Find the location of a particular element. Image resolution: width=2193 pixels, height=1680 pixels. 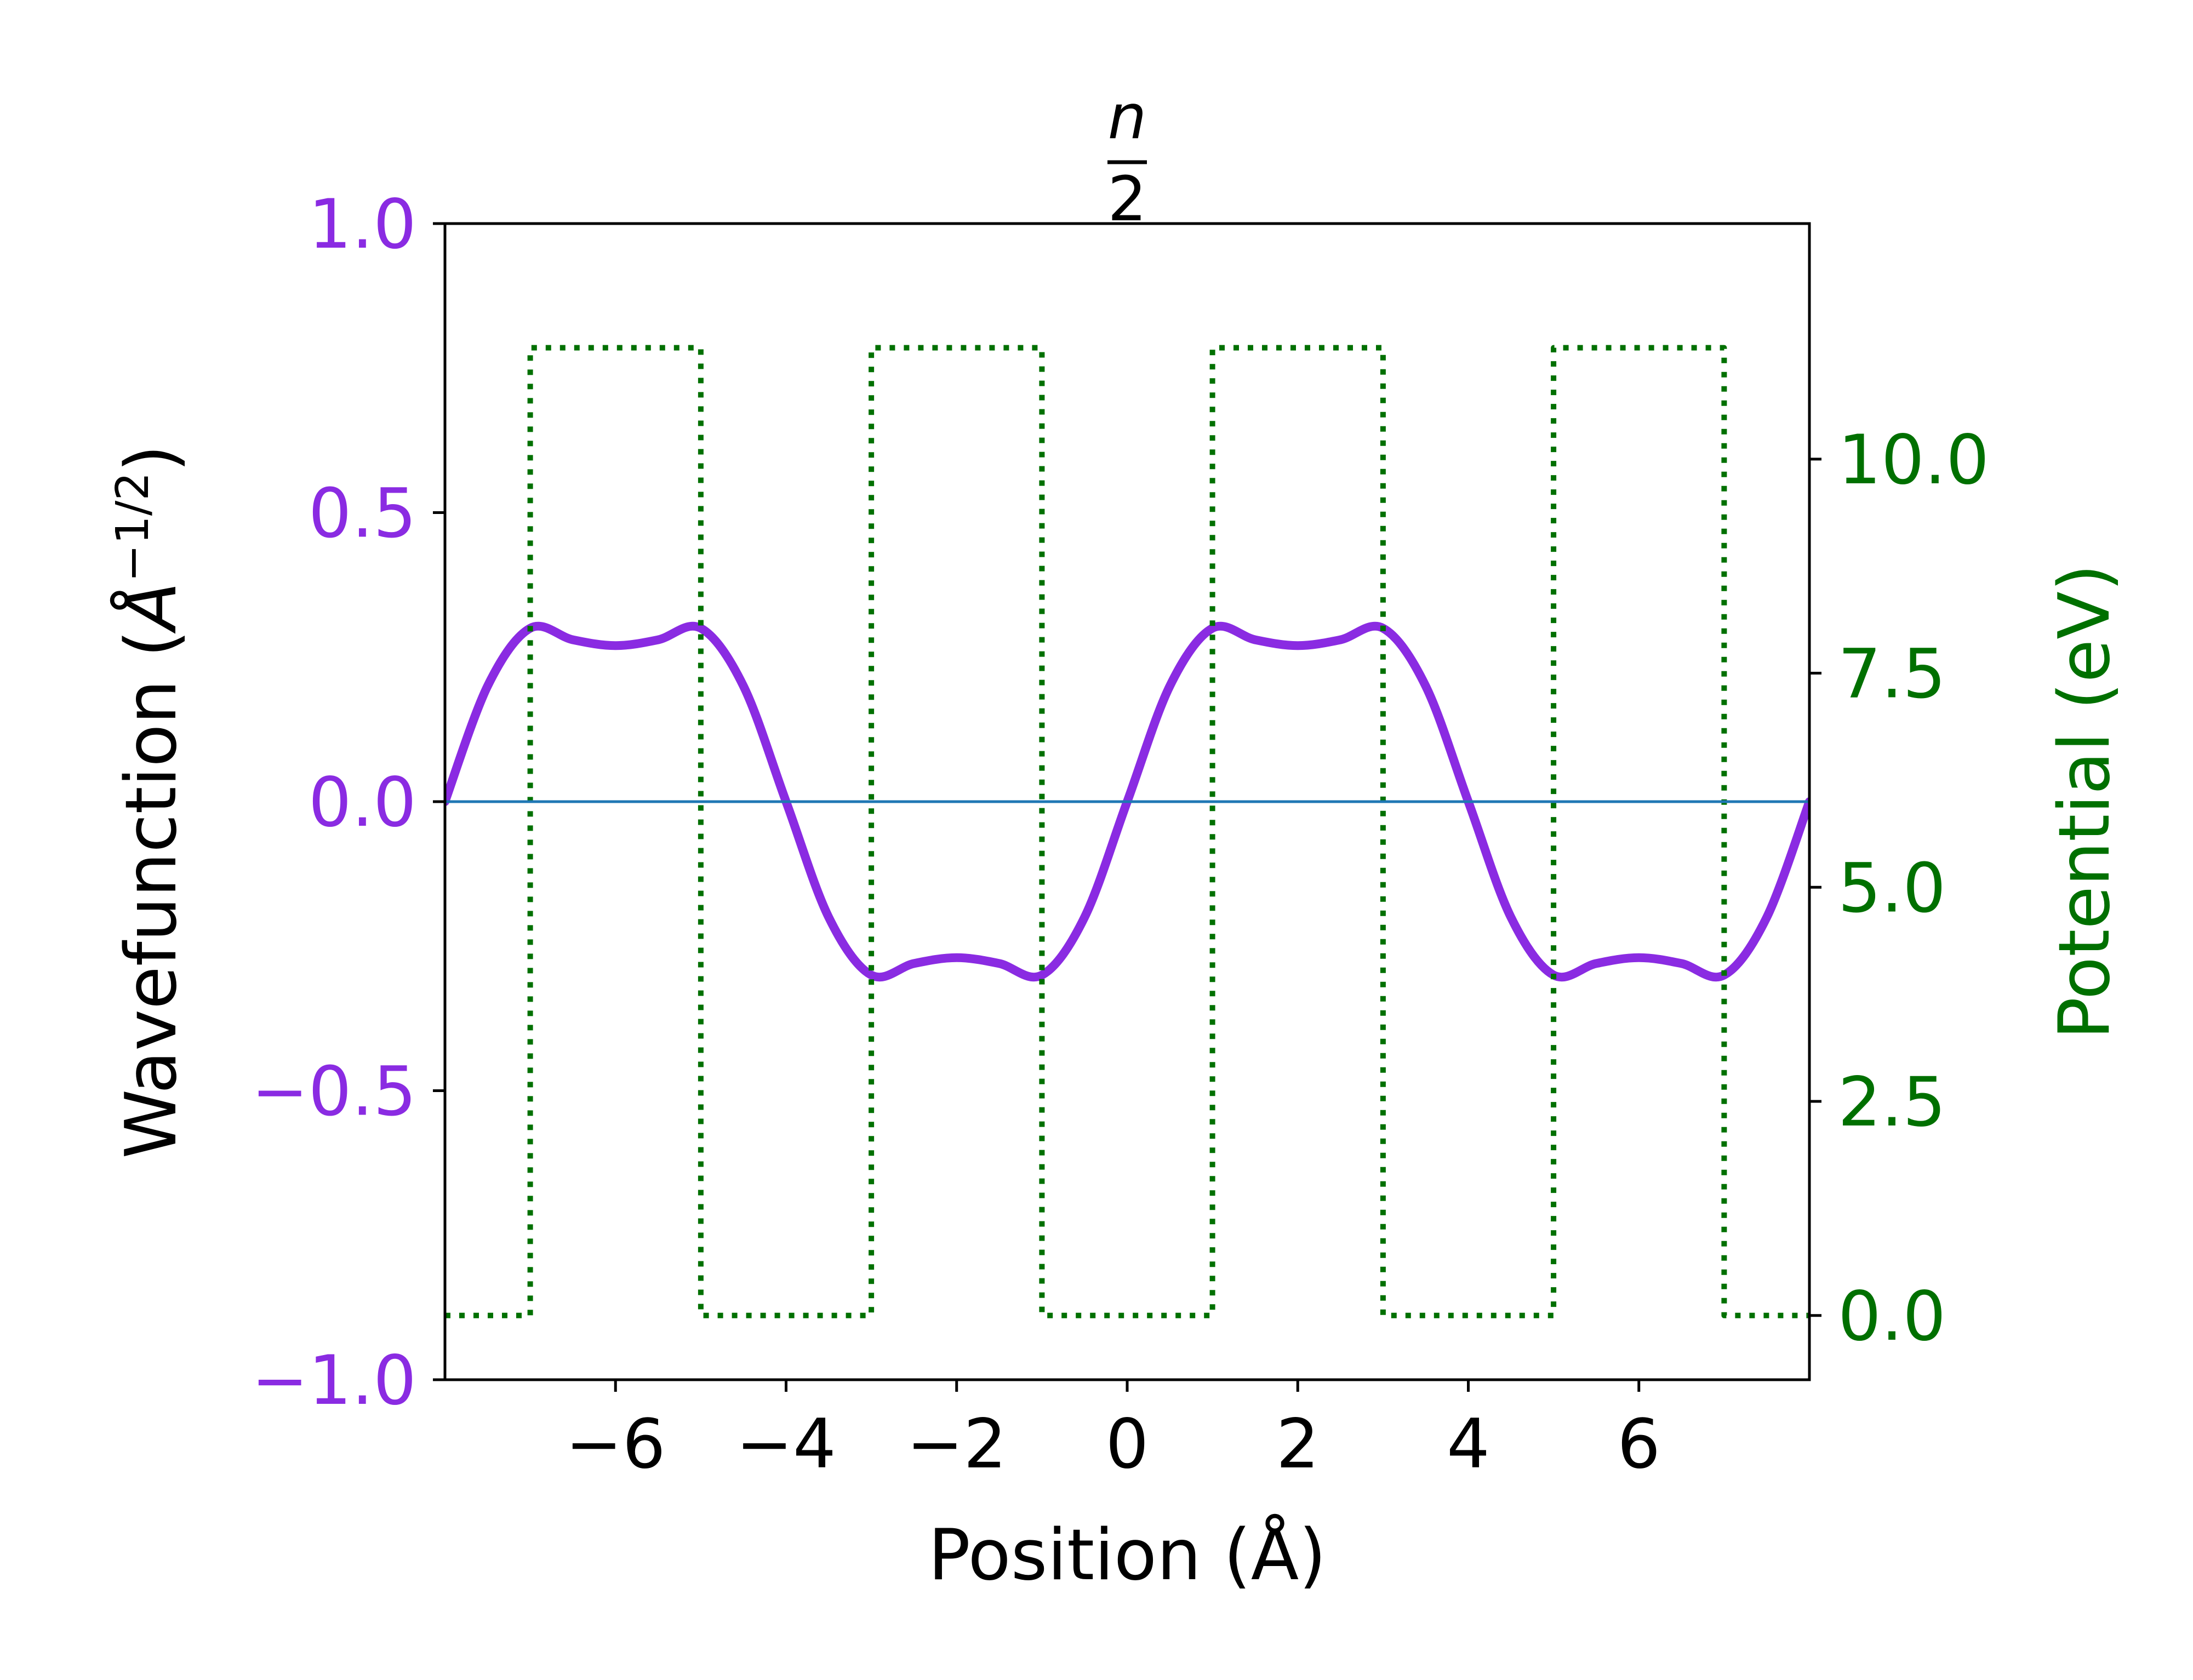

x-axis-label: Position (Å) is located at coordinates (1127, 1555).